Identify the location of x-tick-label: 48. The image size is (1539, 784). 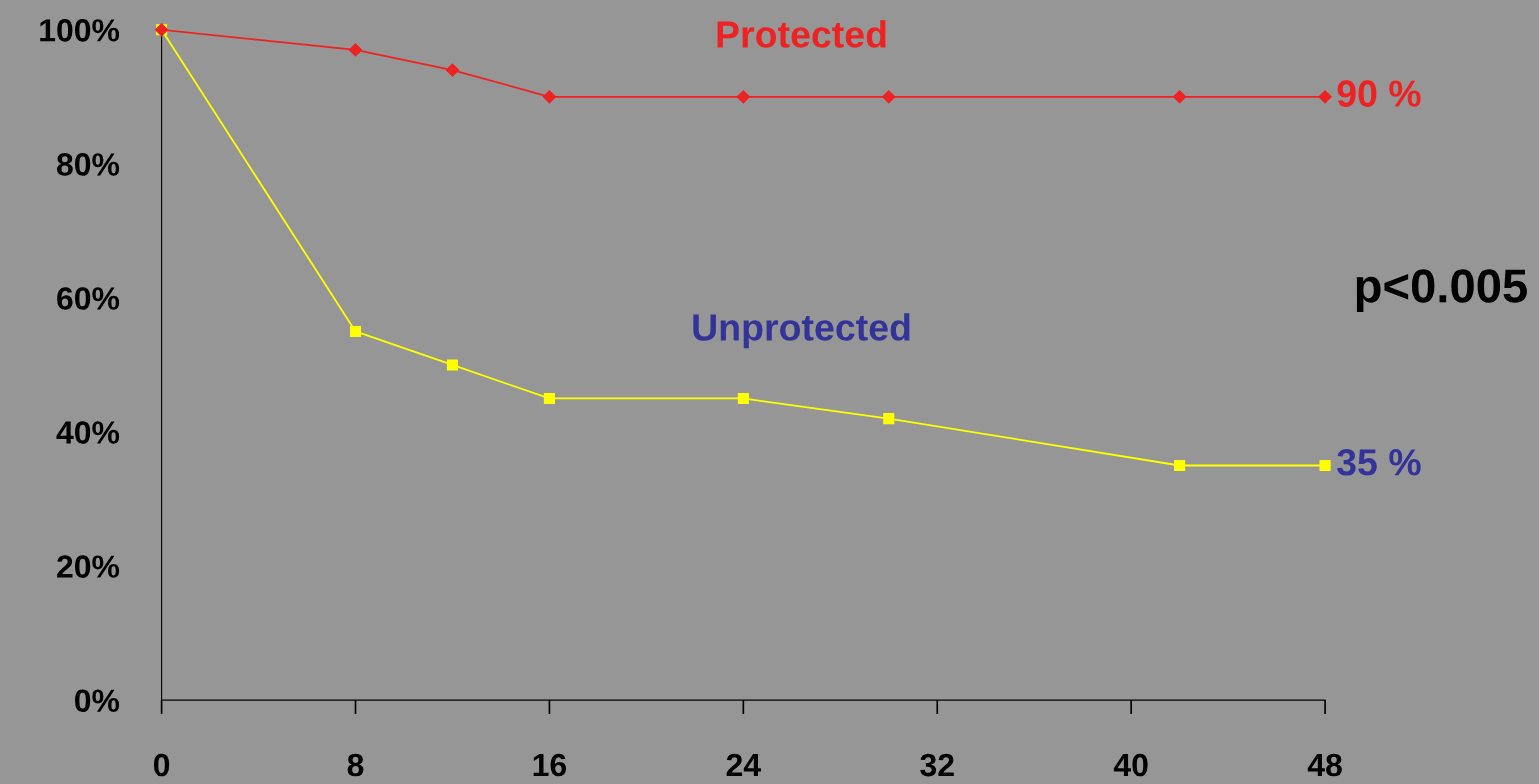
(1324, 765).